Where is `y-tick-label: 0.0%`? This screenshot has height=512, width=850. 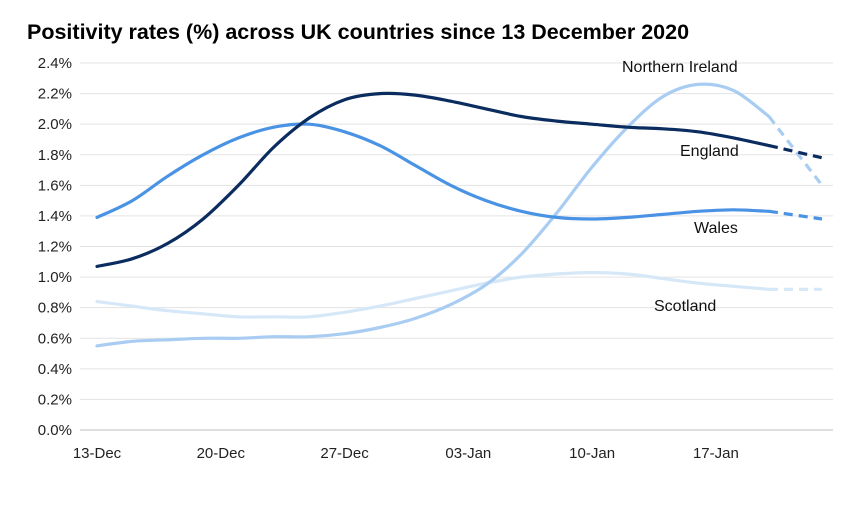 y-tick-label: 0.0% is located at coordinates (55, 430).